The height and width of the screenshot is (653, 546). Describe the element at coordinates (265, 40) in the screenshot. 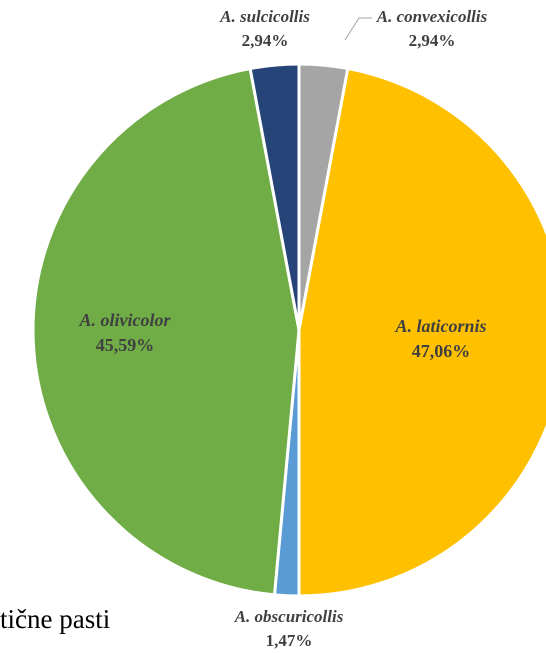

I see `slice-value-a-sulcicollis: 2,94%` at that location.